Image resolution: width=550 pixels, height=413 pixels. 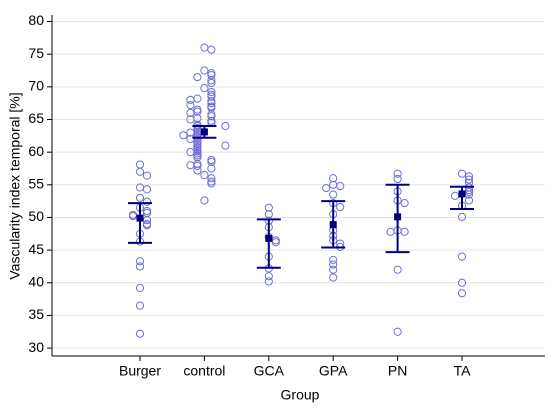 I want to click on y-tick-label: 80, so click(x=36, y=20).